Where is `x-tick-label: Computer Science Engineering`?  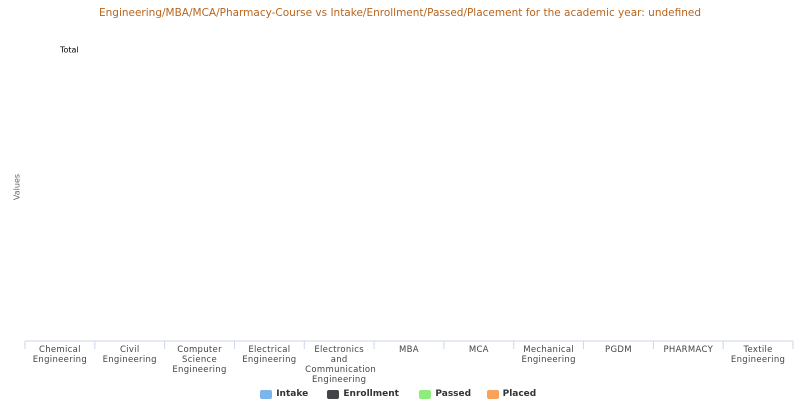
x-tick-label: Computer Science Engineering is located at coordinates (199, 360).